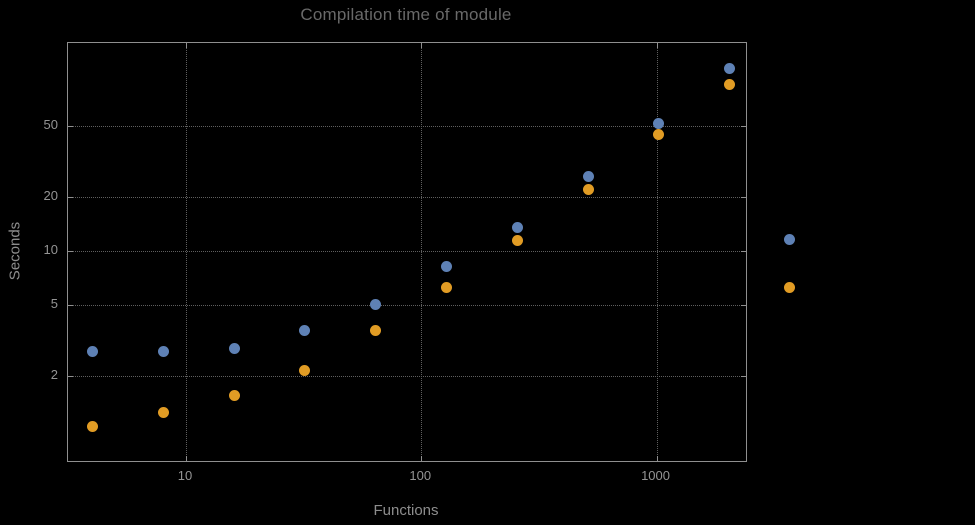 The image size is (975, 525). I want to click on y-tick-label: 5, so click(54, 303).